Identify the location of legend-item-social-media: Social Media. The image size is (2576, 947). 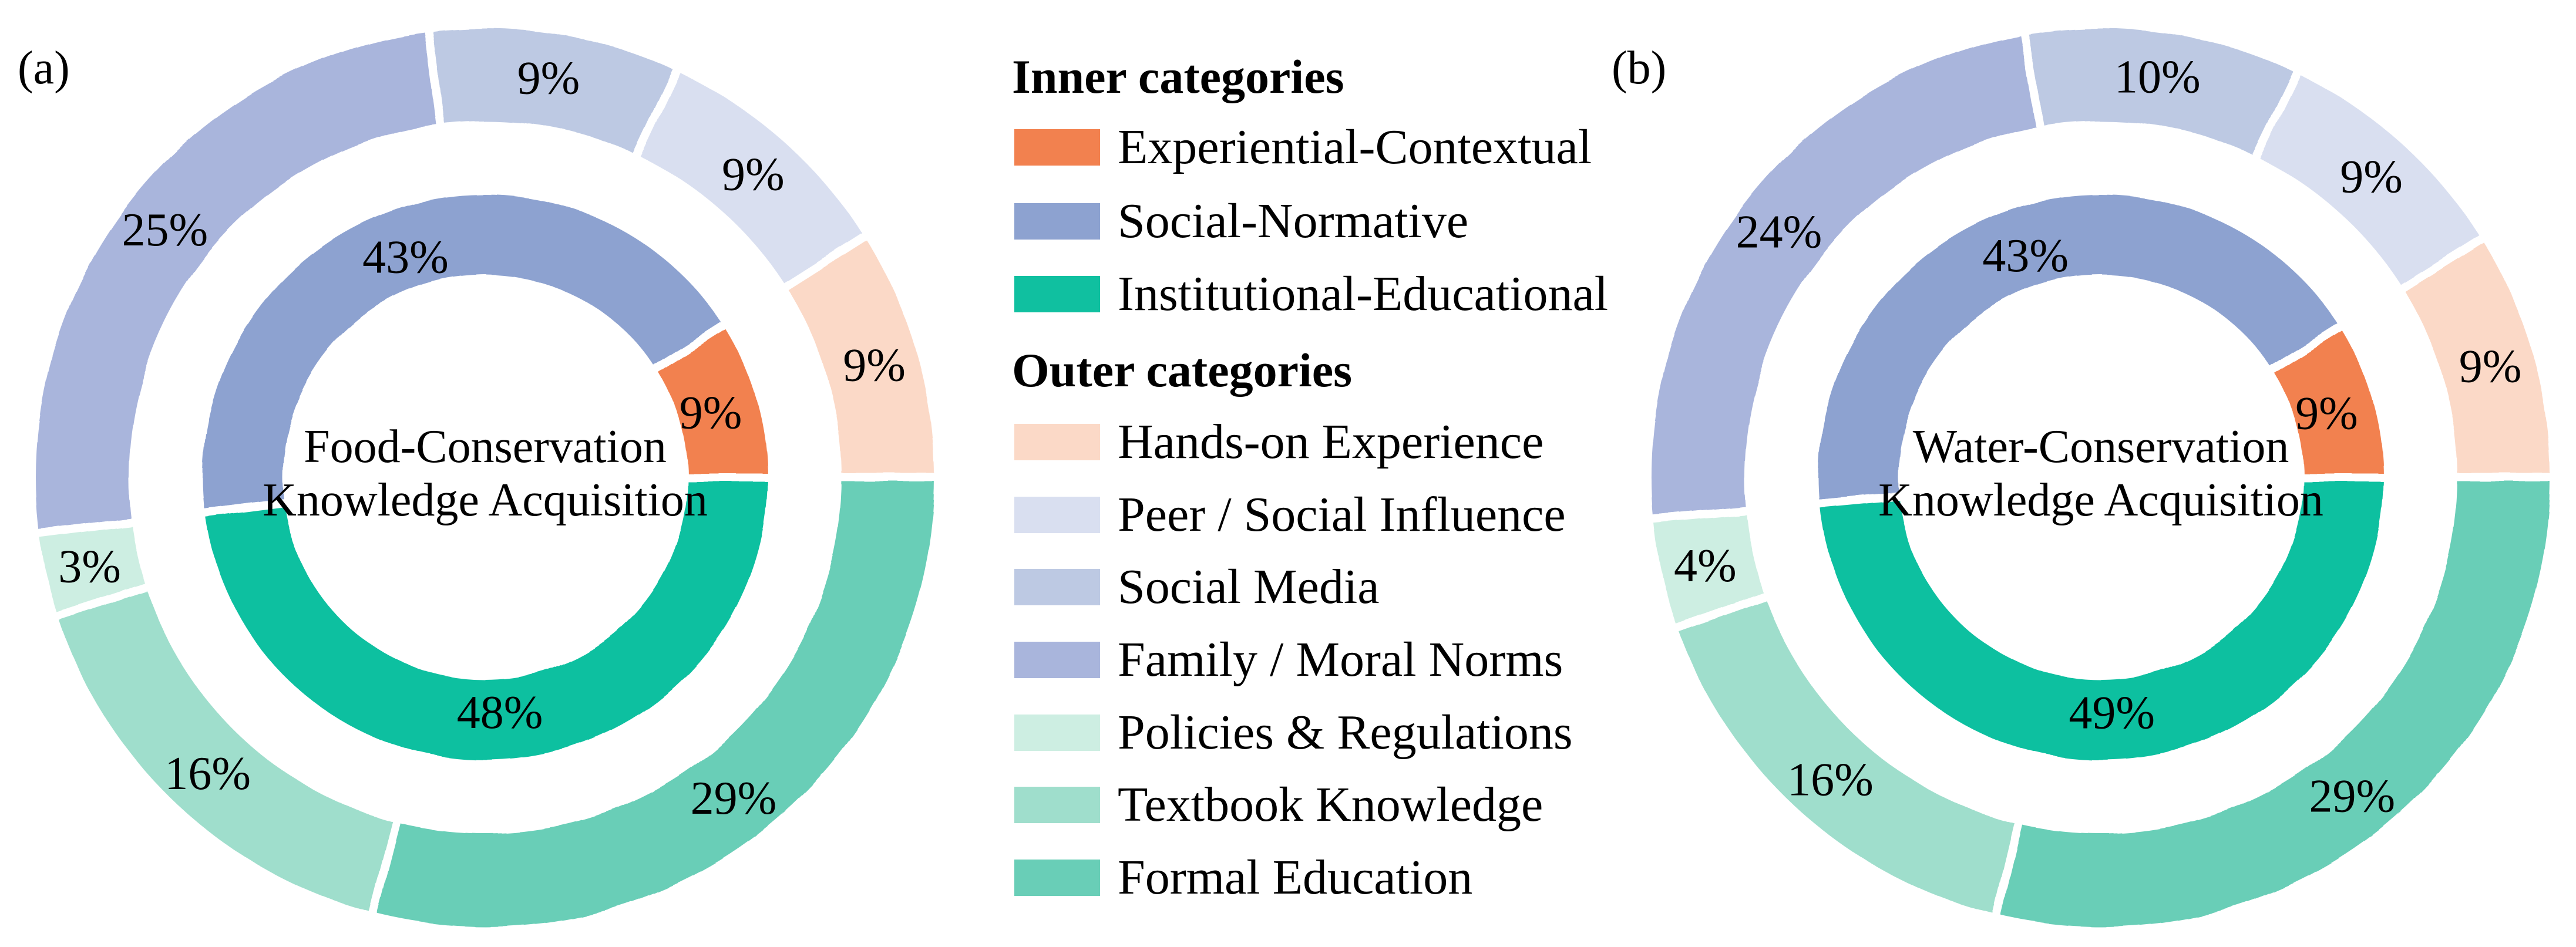
(1197, 587).